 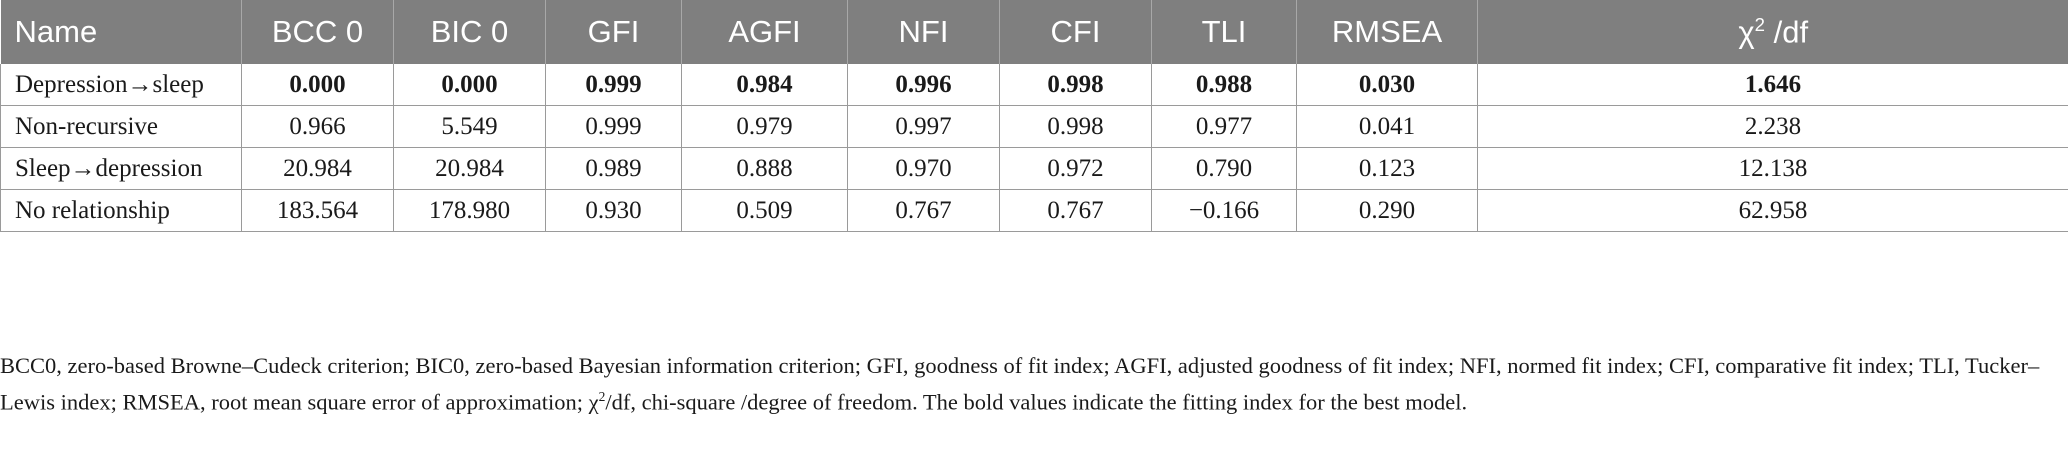 What do you see at coordinates (469, 126) in the screenshot?
I see `bic0-cell: 5.549` at bounding box center [469, 126].